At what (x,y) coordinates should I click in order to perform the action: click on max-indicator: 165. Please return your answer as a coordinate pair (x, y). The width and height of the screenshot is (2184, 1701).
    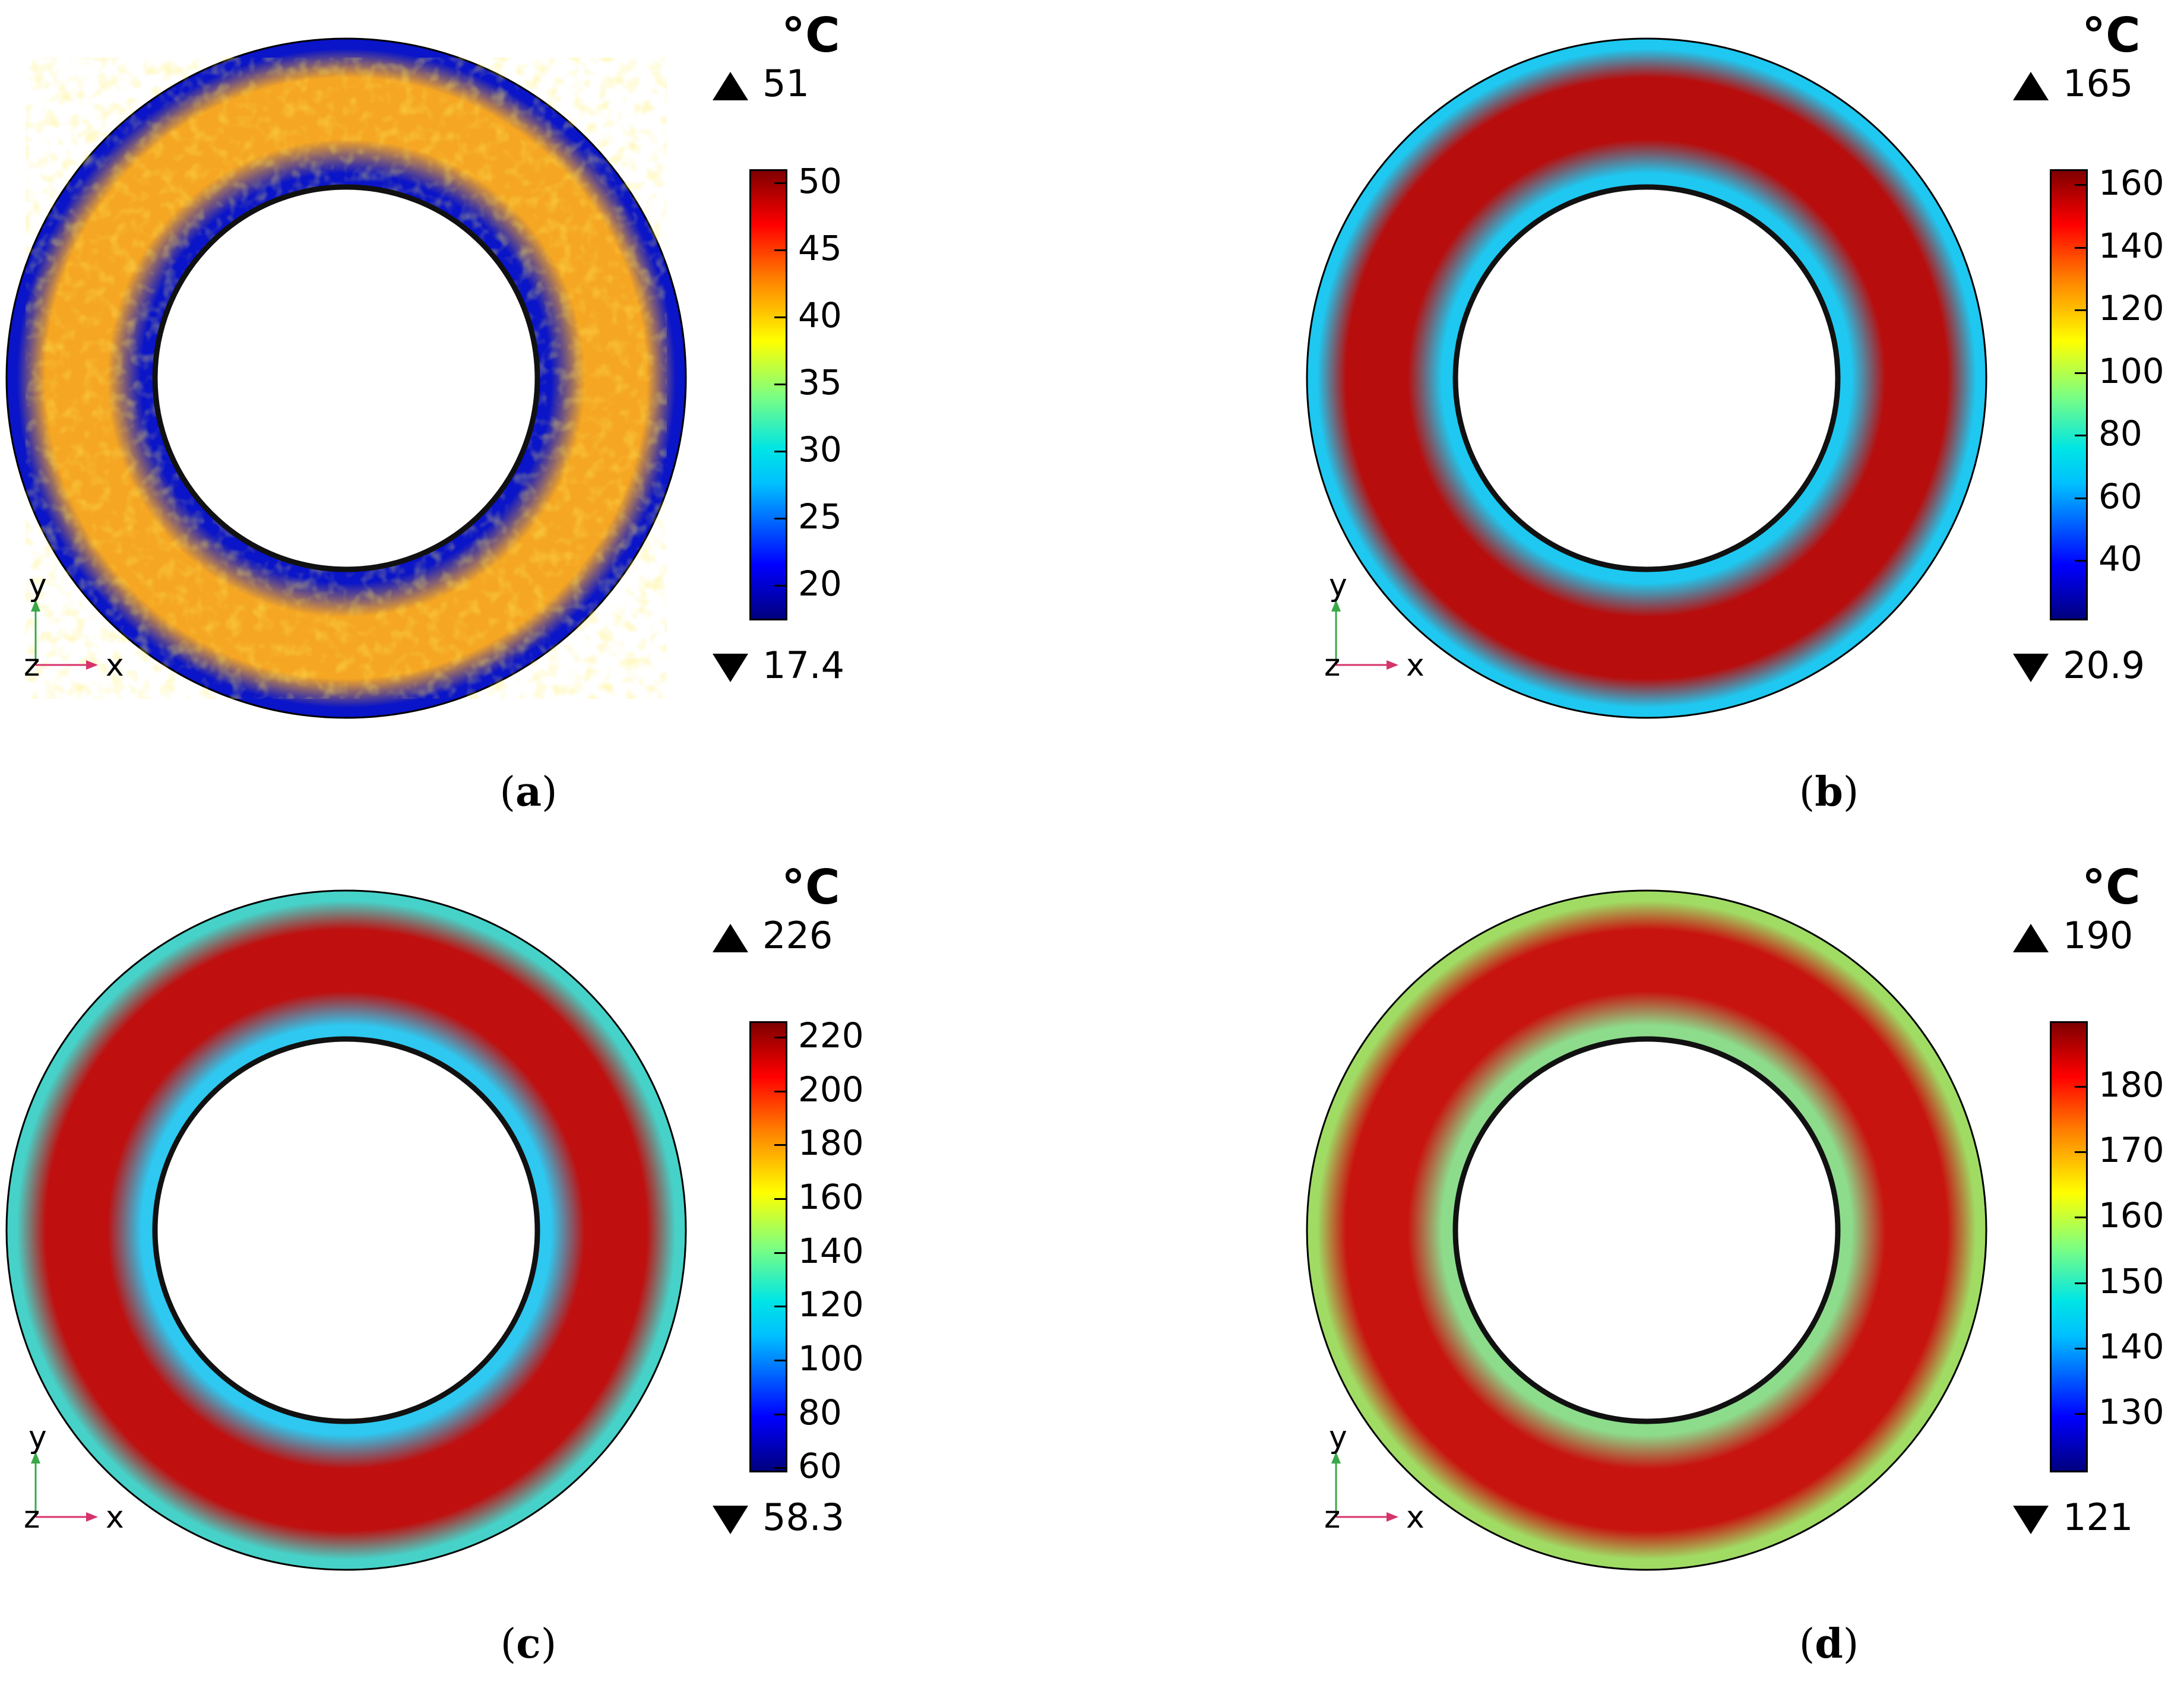
    Looking at the image, I should click on (2073, 83).